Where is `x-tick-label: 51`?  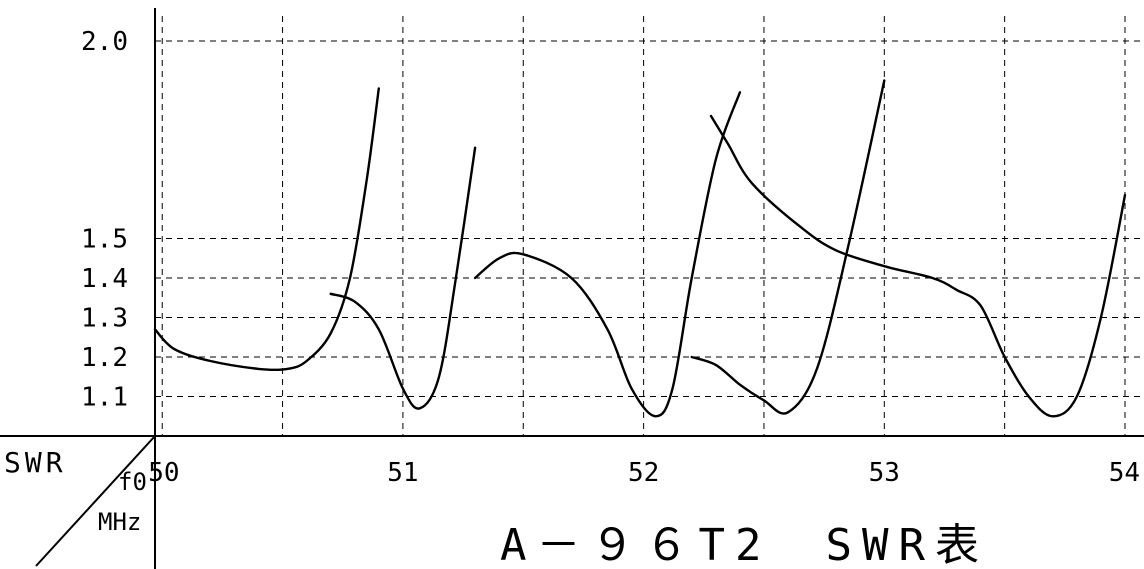
x-tick-label: 51 is located at coordinates (402, 473).